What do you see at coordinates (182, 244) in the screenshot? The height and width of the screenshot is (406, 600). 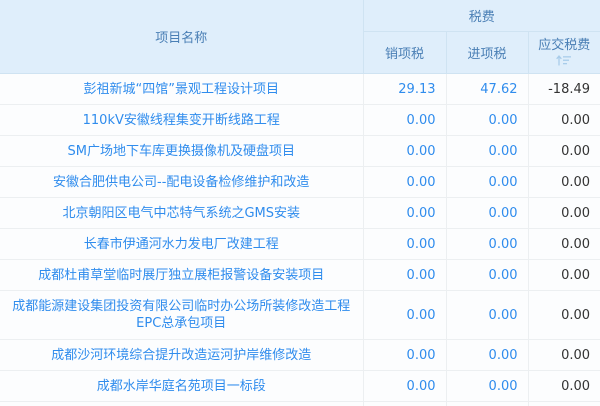 I see `cell-project-name: 长春市伊通河水力发电厂改建工程` at bounding box center [182, 244].